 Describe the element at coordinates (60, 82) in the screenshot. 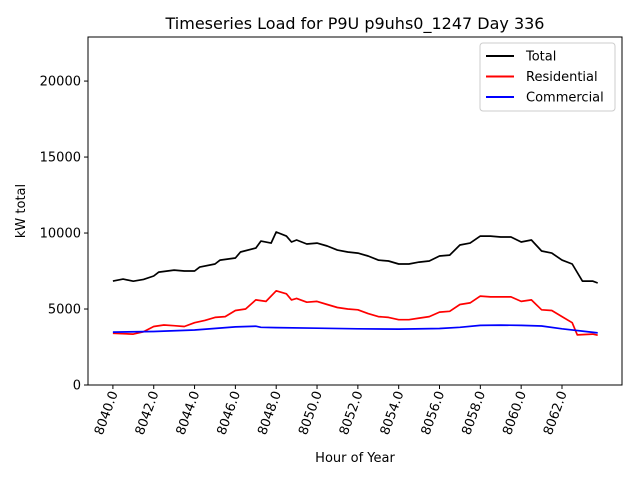

I see `y-tick-label: 20000` at that location.